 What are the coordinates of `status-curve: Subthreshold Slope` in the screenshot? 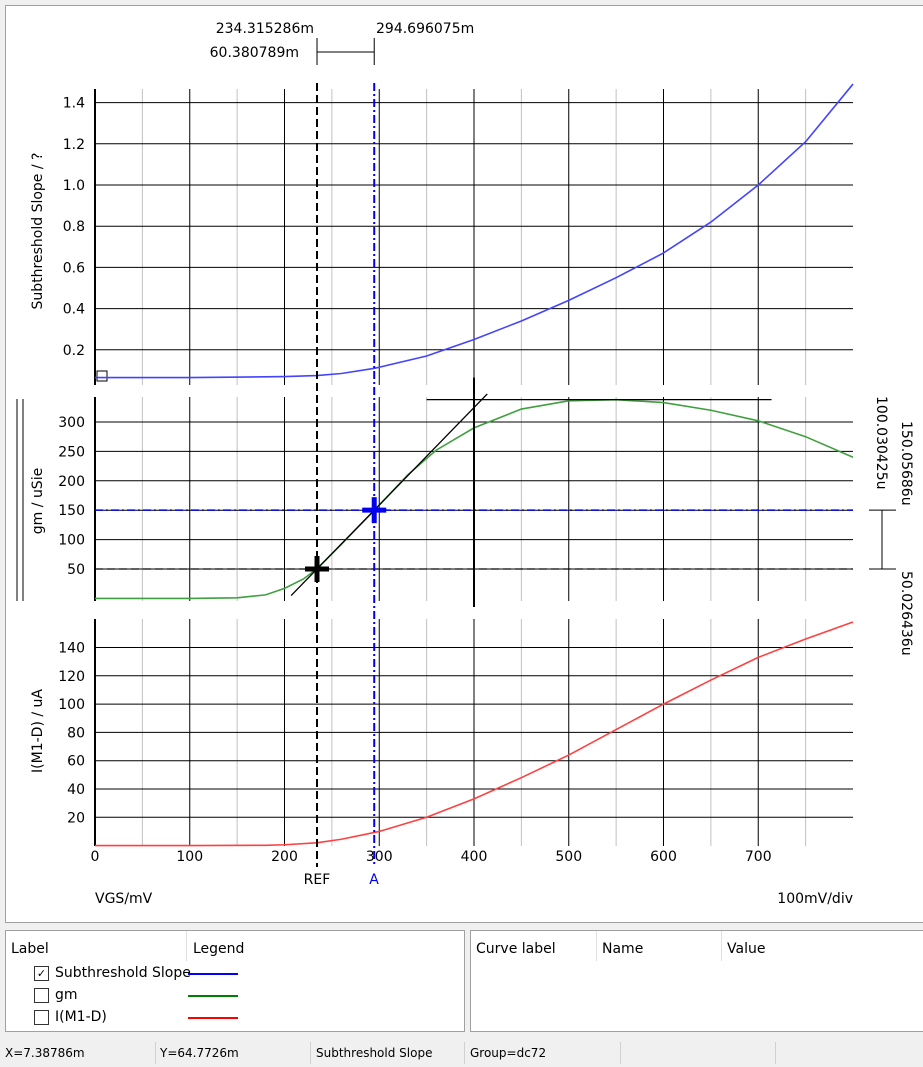 It's located at (374, 1053).